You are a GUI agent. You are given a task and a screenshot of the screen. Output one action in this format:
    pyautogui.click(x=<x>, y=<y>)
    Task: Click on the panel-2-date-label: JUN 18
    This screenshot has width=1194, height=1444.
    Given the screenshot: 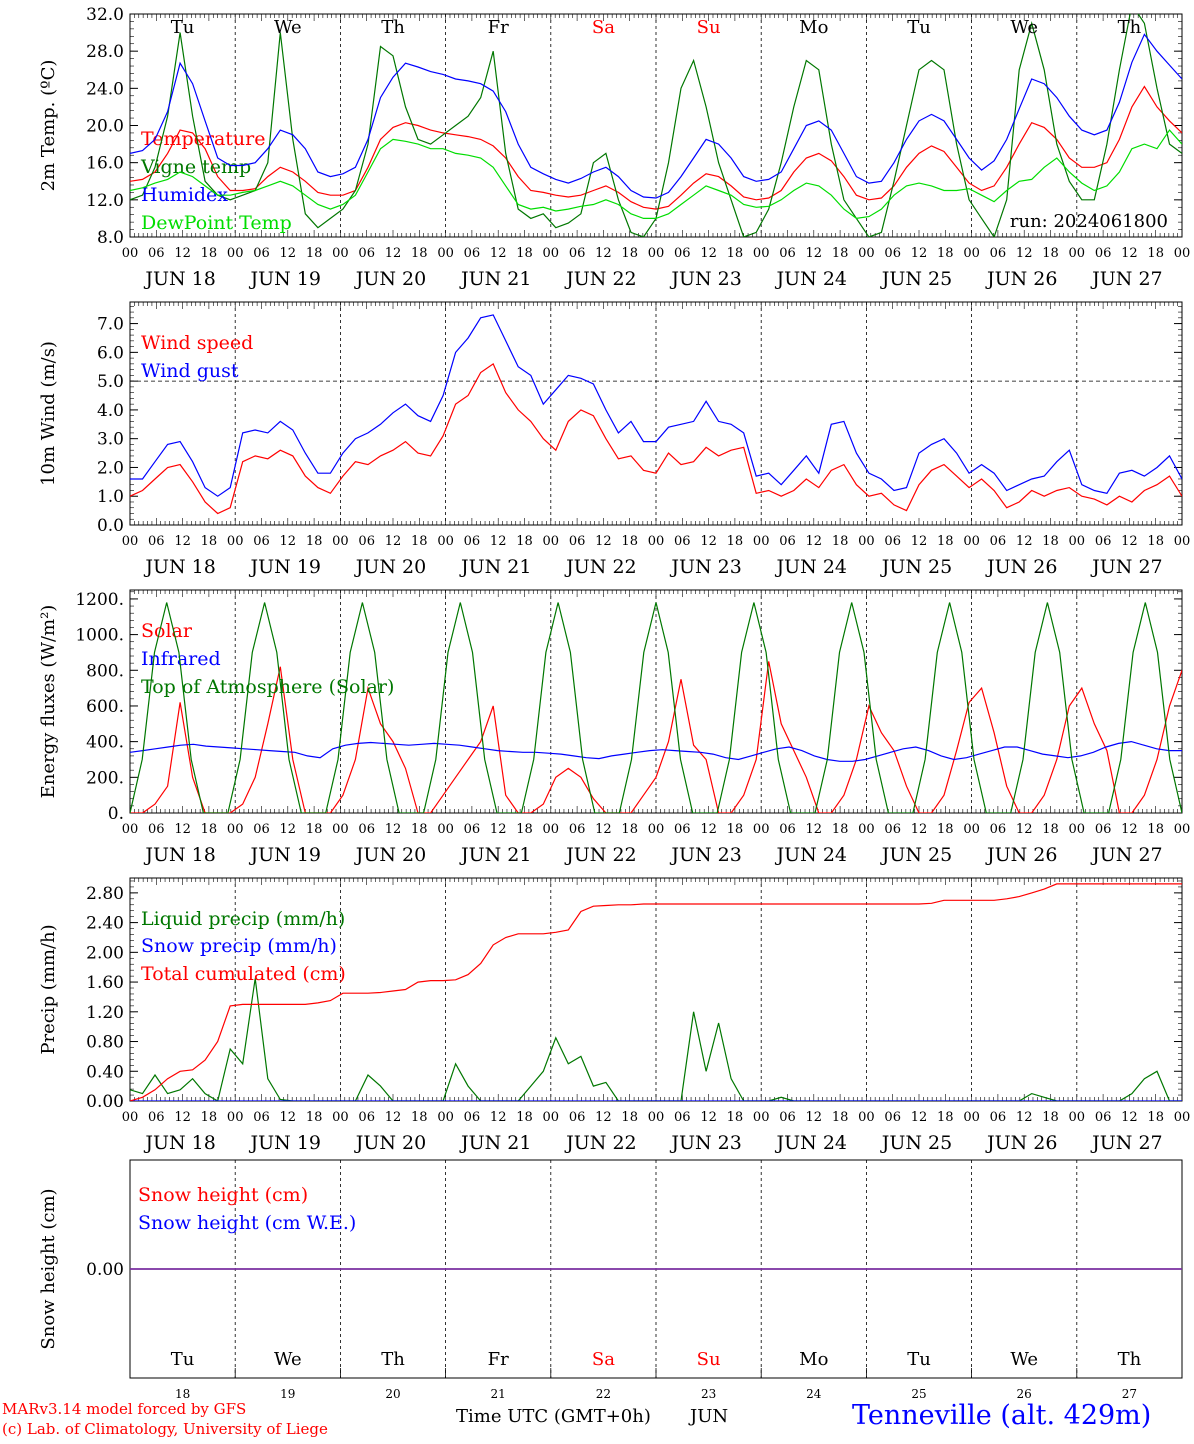 What is the action you would take?
    pyautogui.click(x=179, y=567)
    